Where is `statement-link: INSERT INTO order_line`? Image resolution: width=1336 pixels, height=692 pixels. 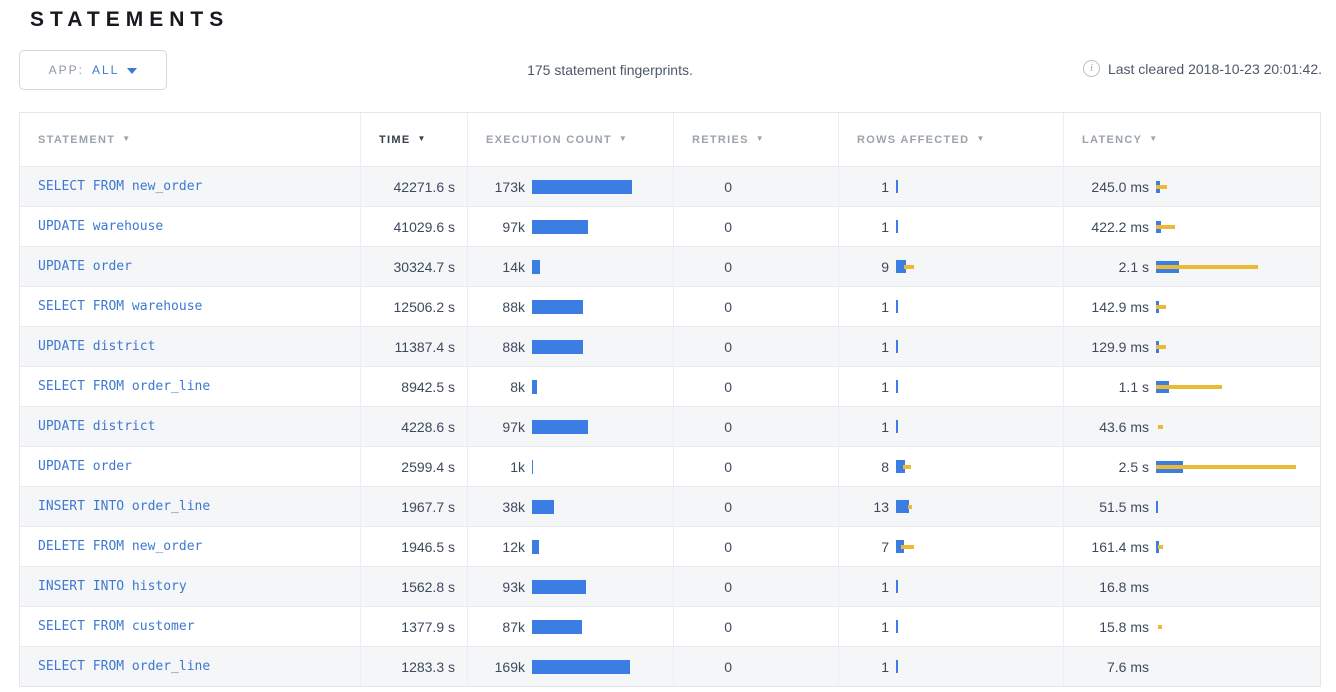
statement-link: INSERT INTO order_line is located at coordinates (124, 506).